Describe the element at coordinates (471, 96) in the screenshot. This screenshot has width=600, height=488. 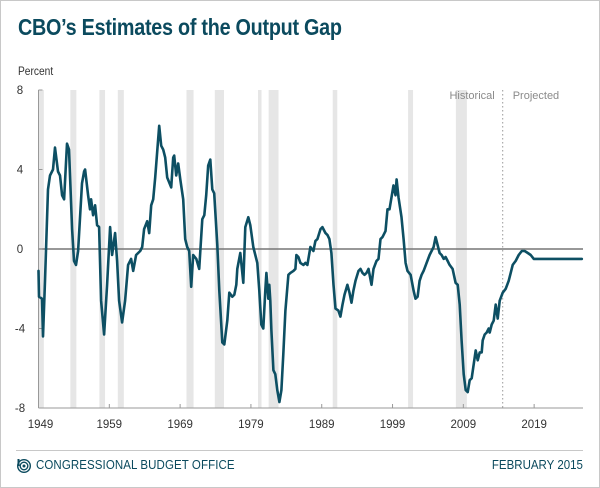
I see `historical-label: Historical` at that location.